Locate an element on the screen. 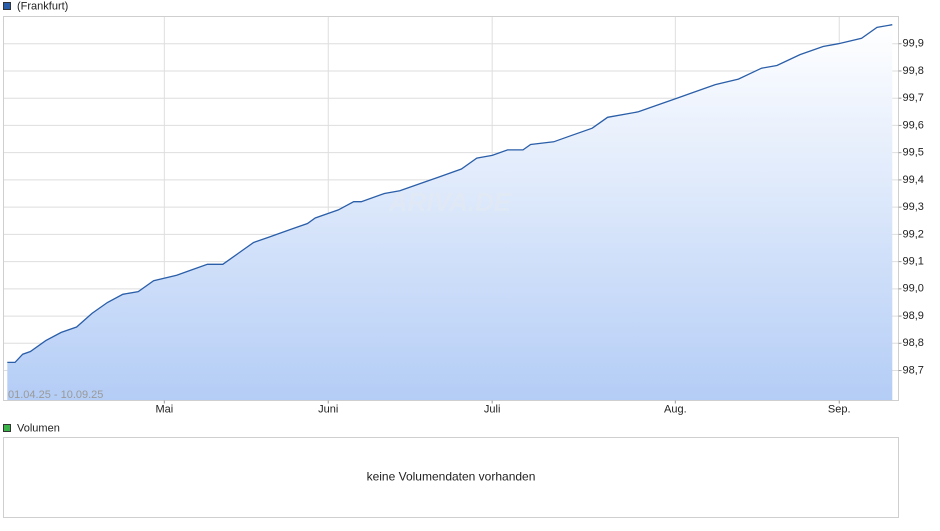  x-tick-label: Mai is located at coordinates (164, 409).